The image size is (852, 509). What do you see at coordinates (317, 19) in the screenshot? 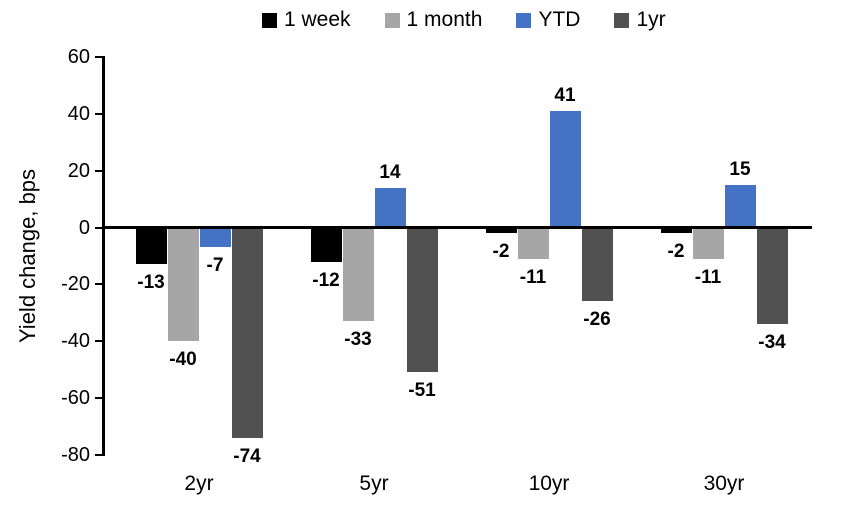
I see `legend-label: 1 week` at bounding box center [317, 19].